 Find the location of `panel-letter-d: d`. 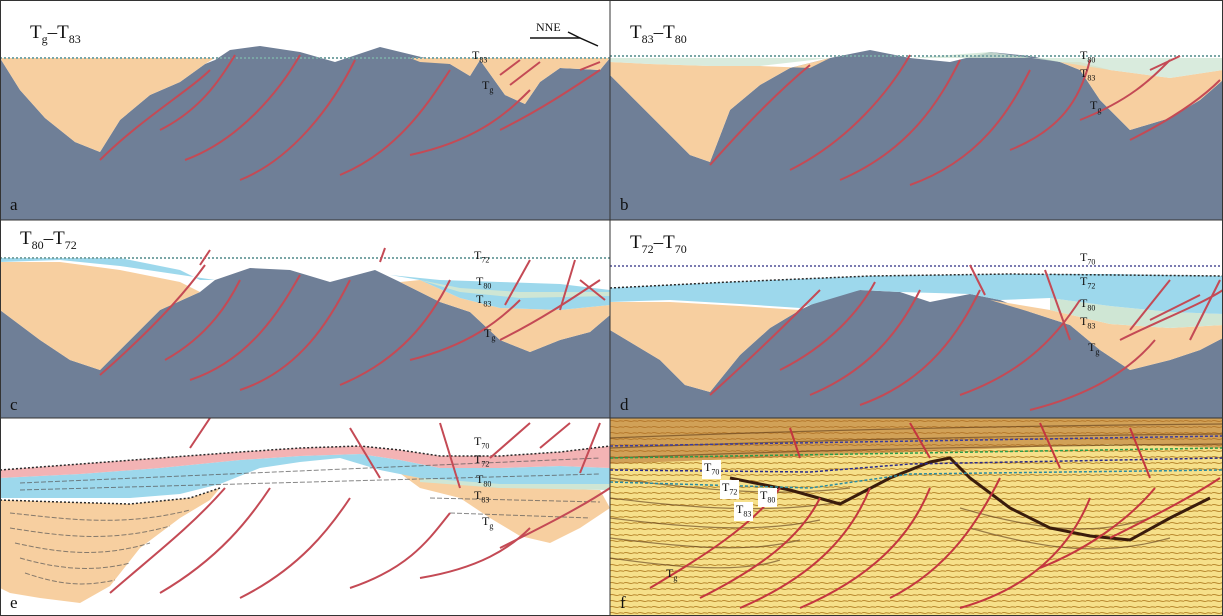

panel-letter-d: d is located at coordinates (624, 404).